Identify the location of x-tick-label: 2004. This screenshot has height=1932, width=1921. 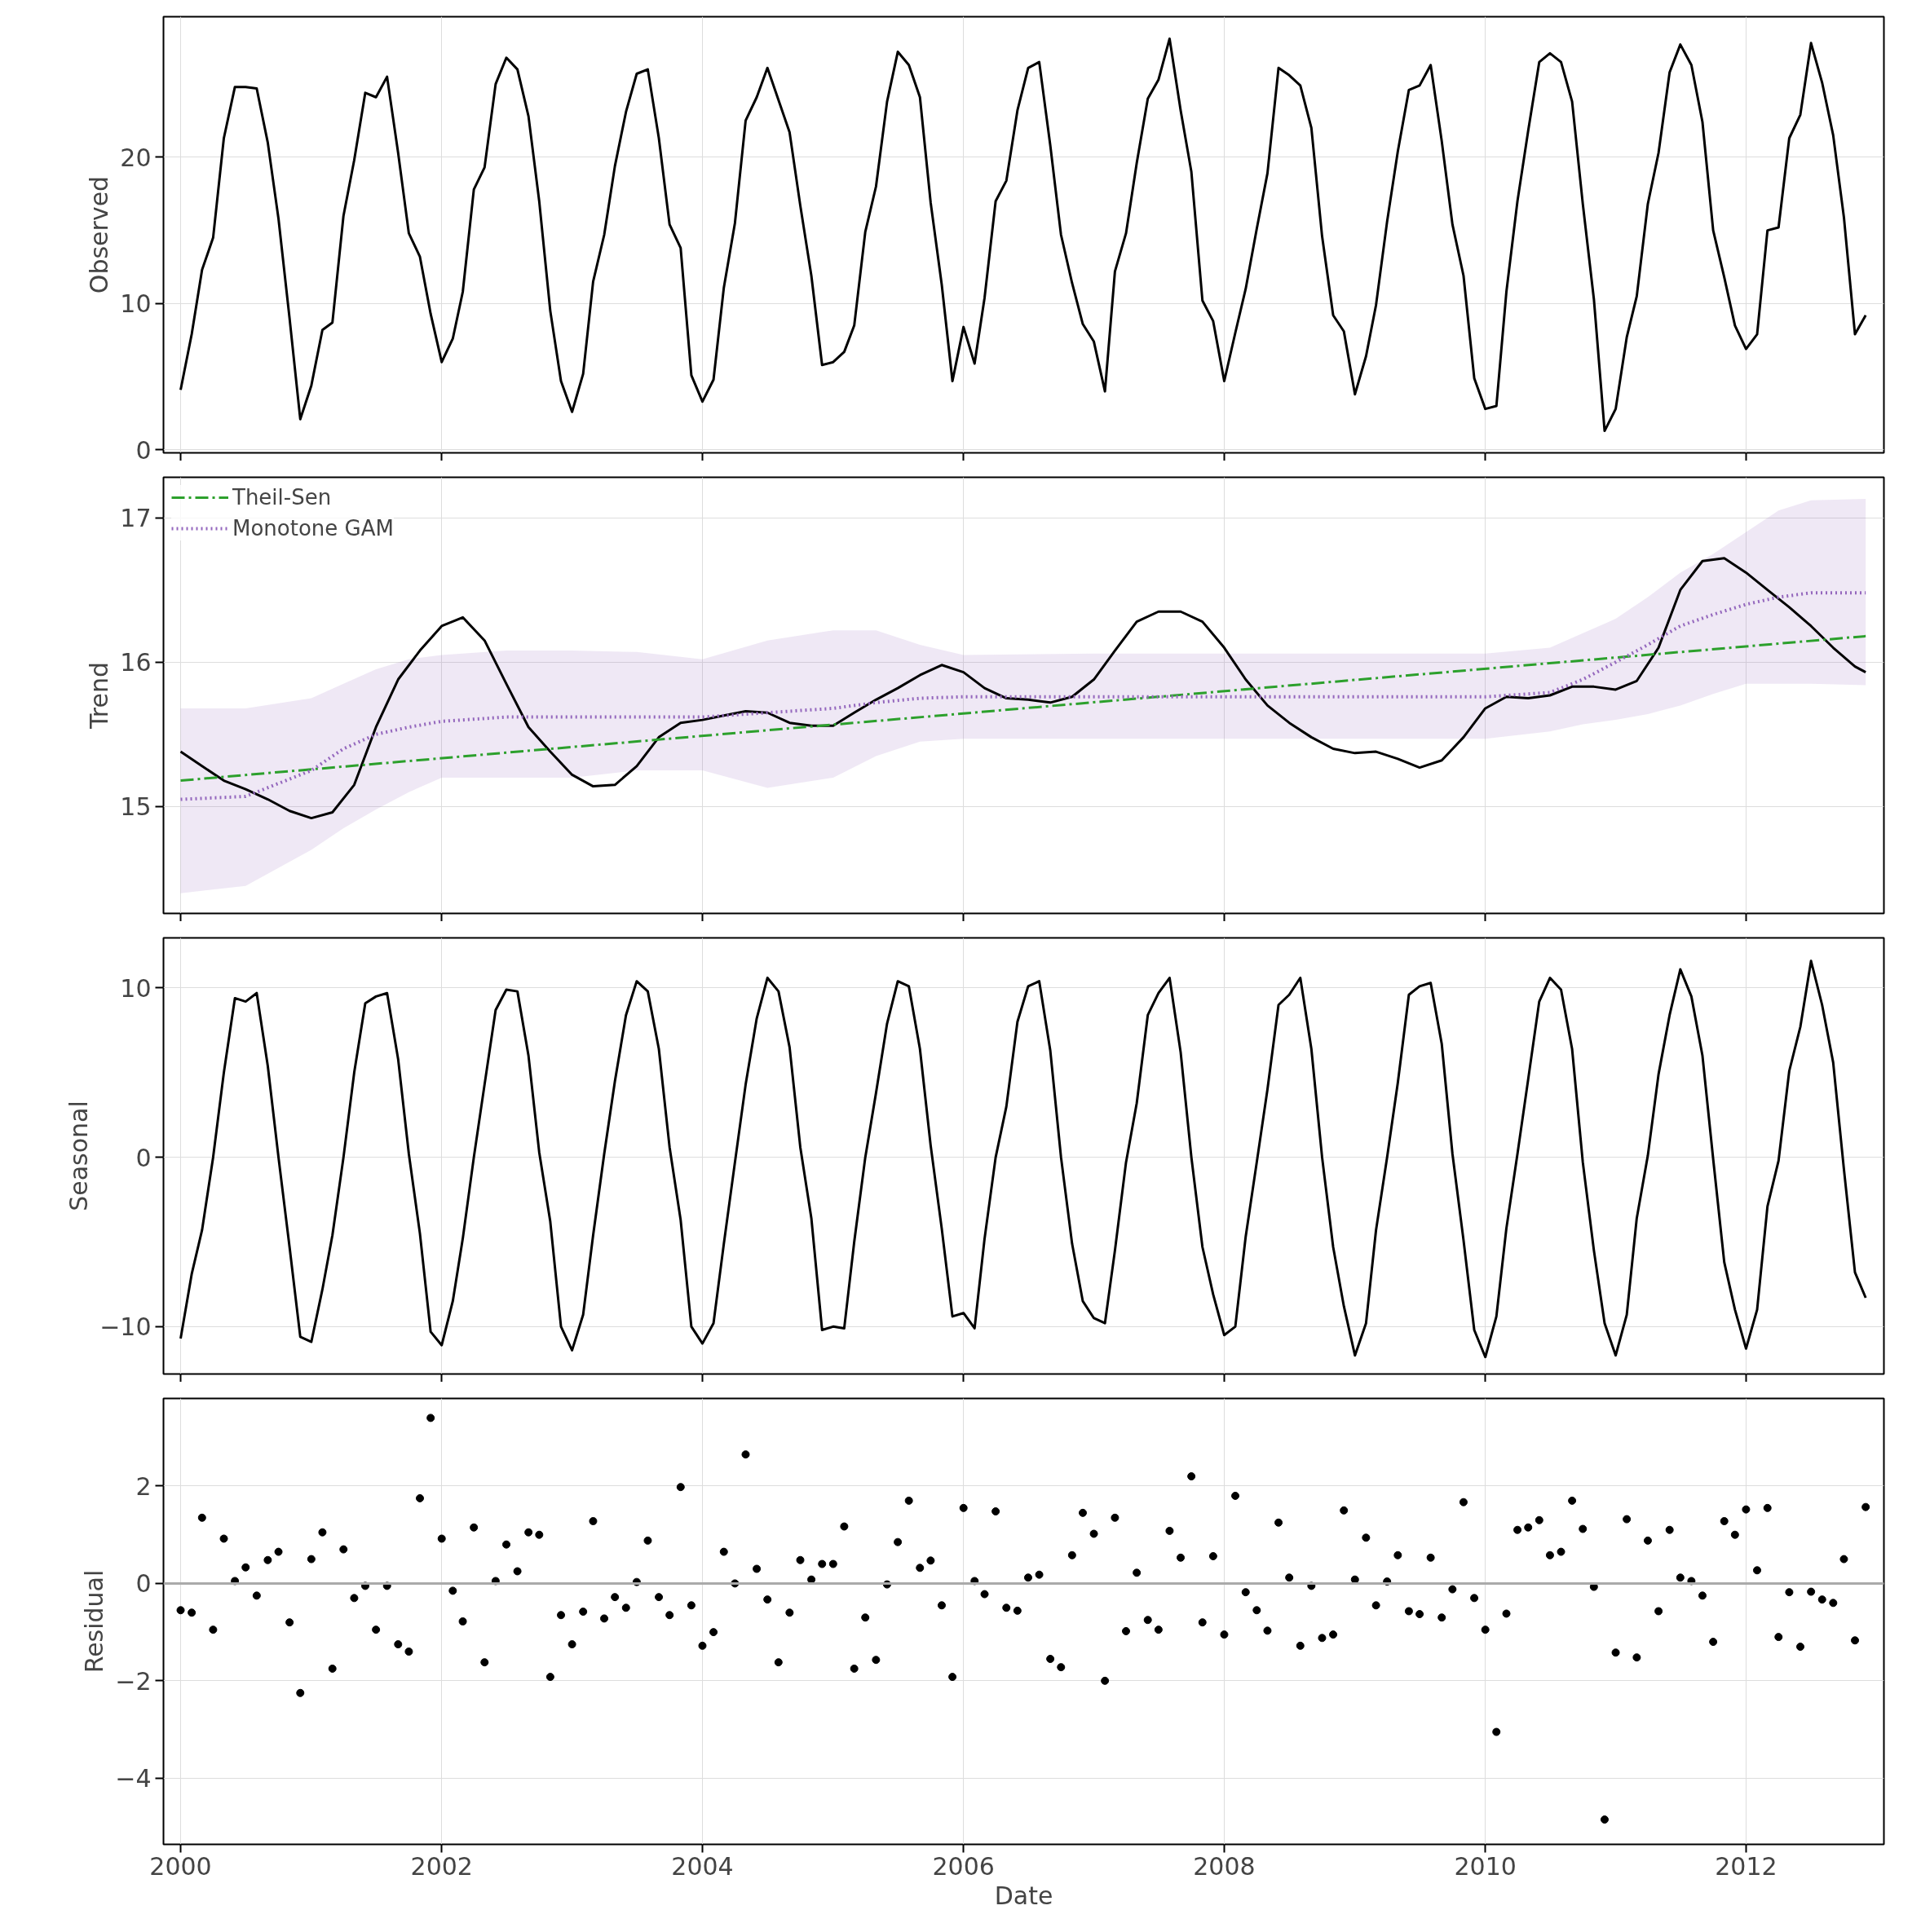
(702, 1866).